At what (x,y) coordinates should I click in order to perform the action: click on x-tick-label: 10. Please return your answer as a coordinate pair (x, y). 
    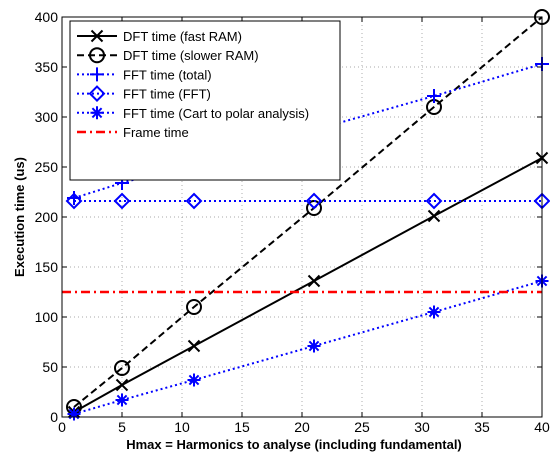
    Looking at the image, I should click on (182, 427).